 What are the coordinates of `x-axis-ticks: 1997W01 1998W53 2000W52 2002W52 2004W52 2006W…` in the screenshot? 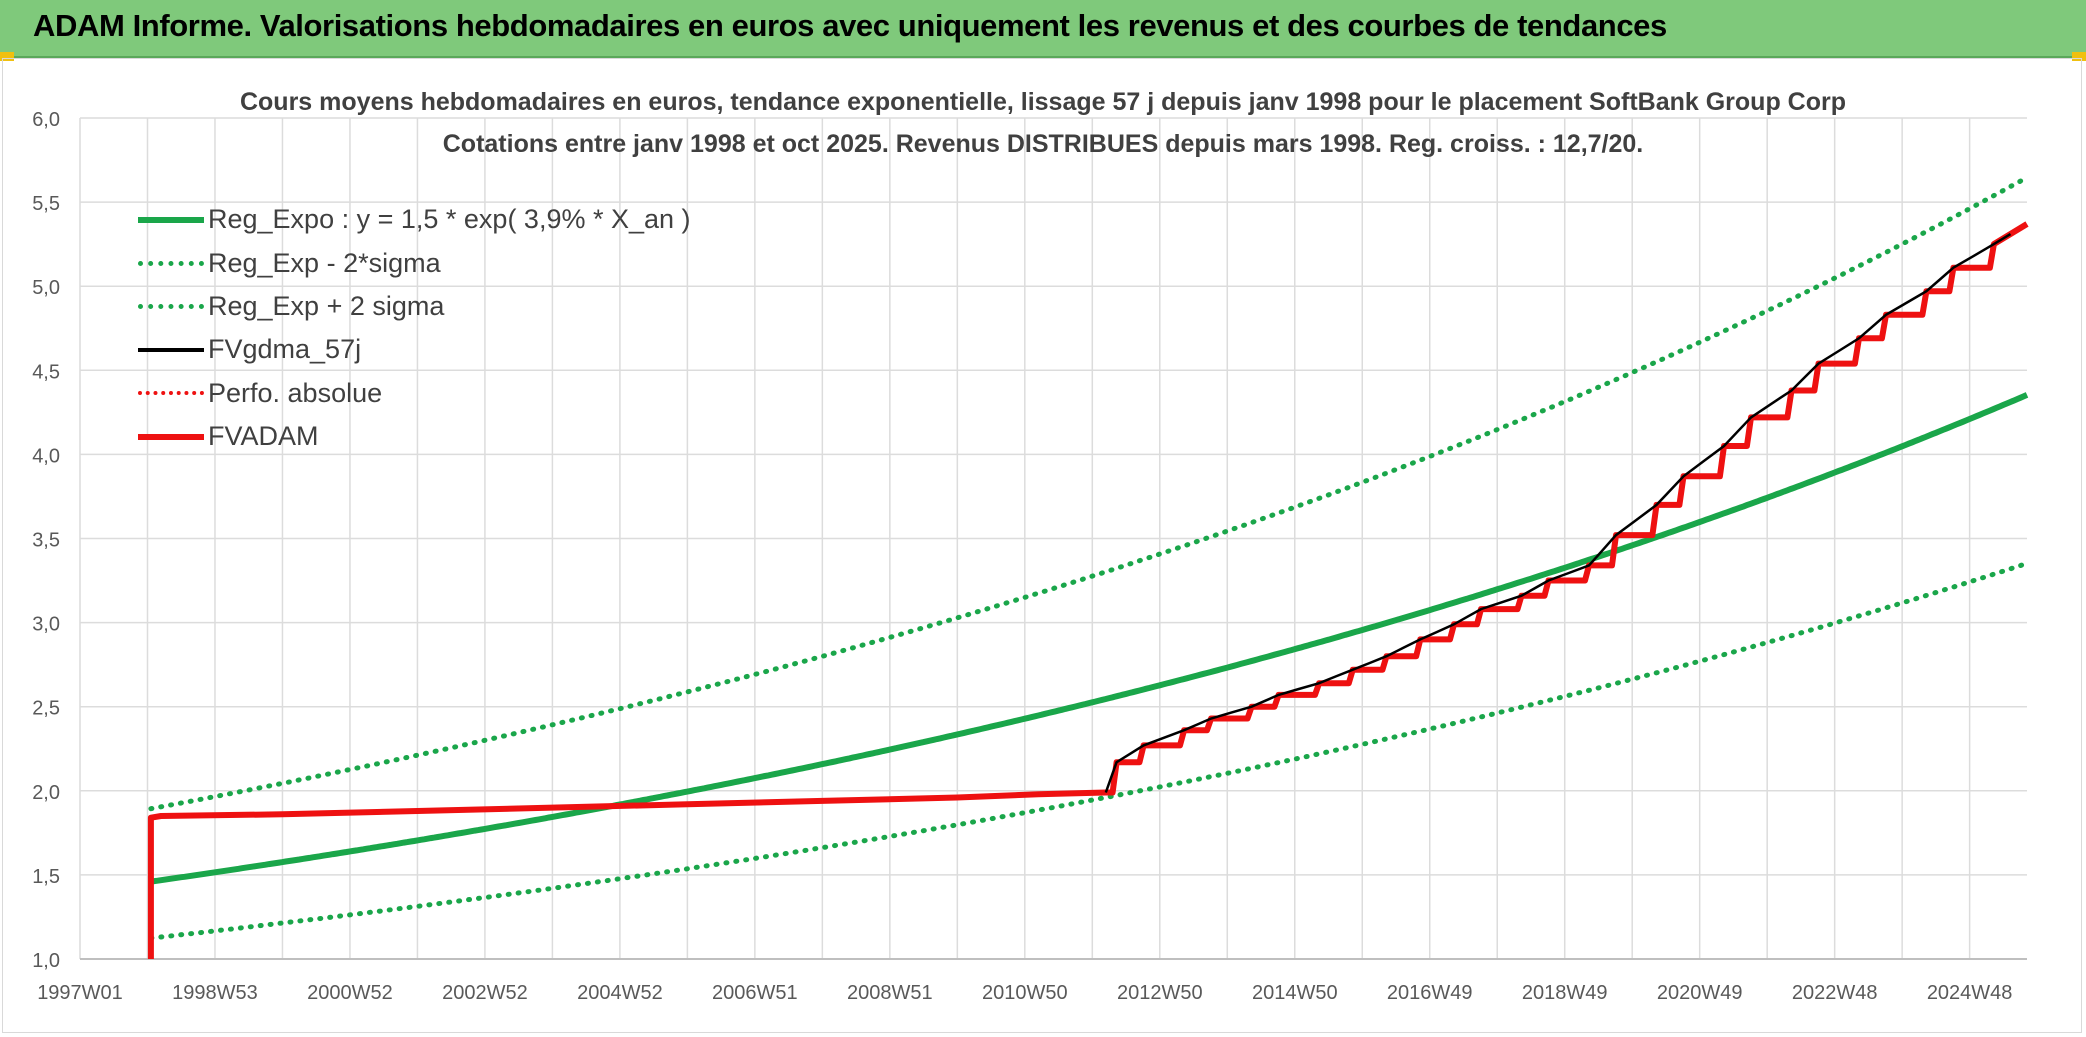 It's located at (1024, 993).